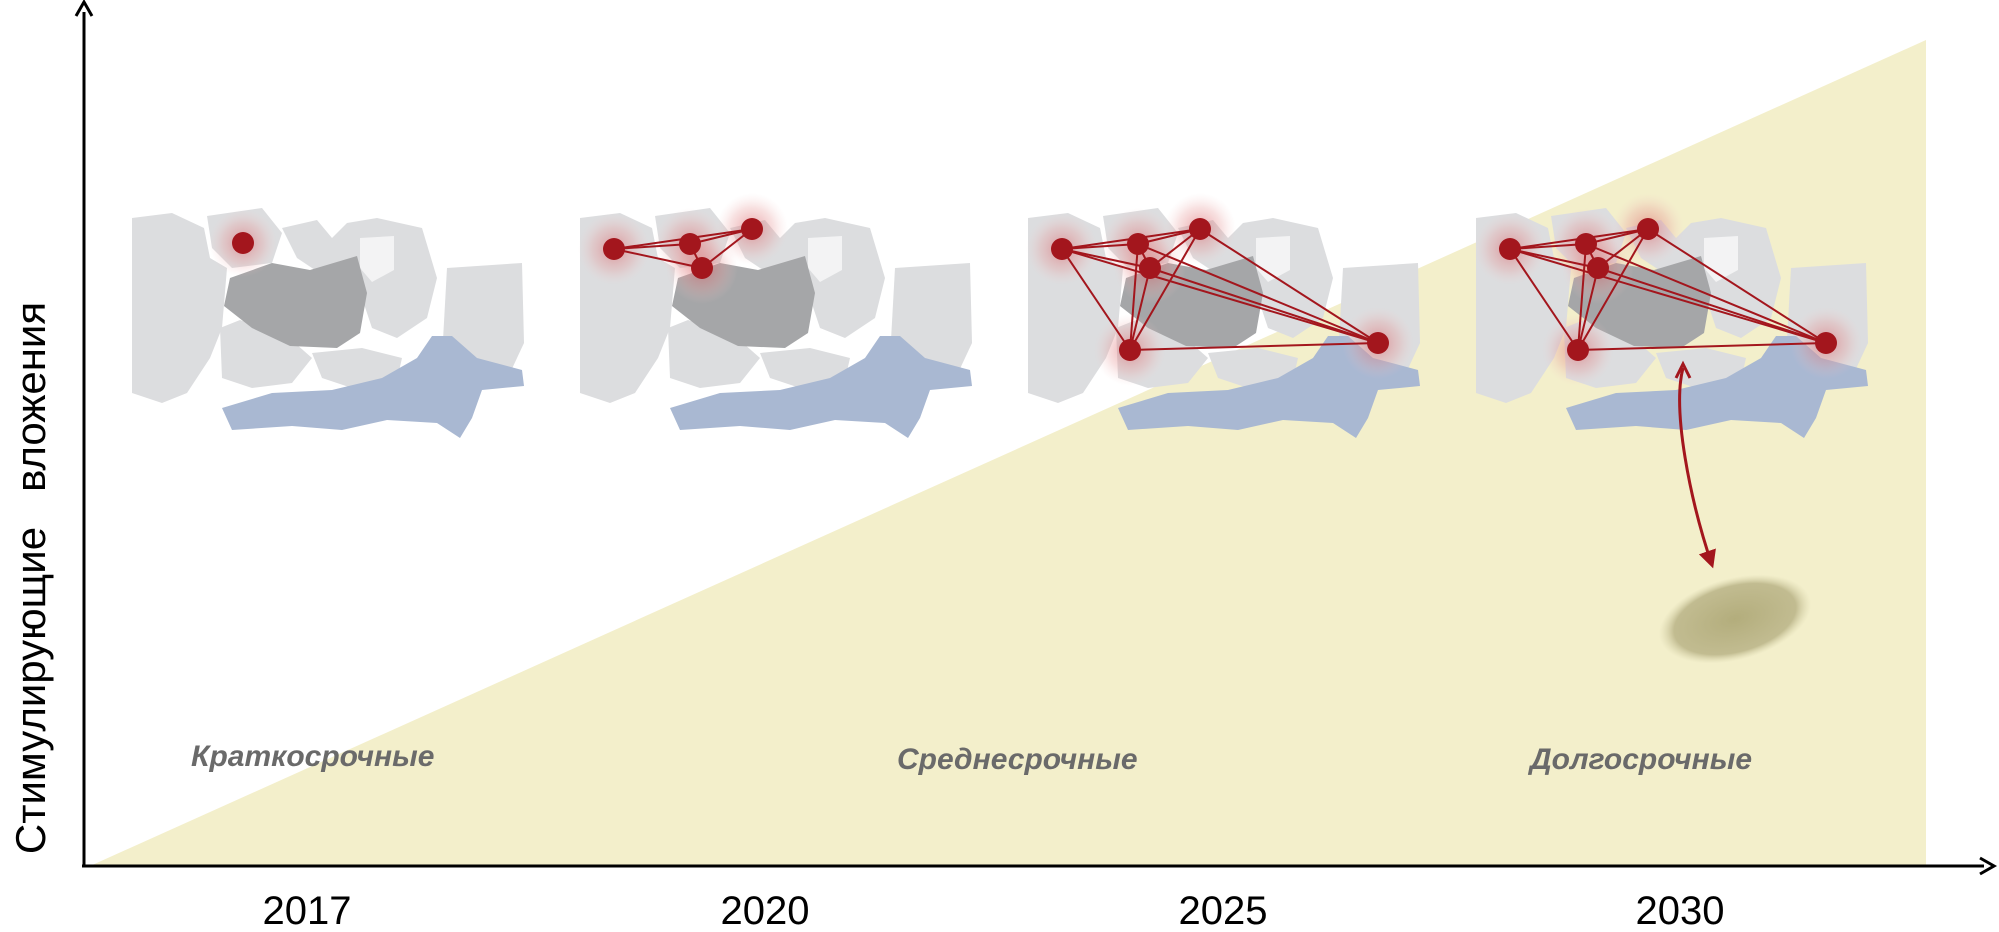 The height and width of the screenshot is (932, 1999). What do you see at coordinates (1223, 910) in the screenshot?
I see `x-tick-label-2025: 2025` at bounding box center [1223, 910].